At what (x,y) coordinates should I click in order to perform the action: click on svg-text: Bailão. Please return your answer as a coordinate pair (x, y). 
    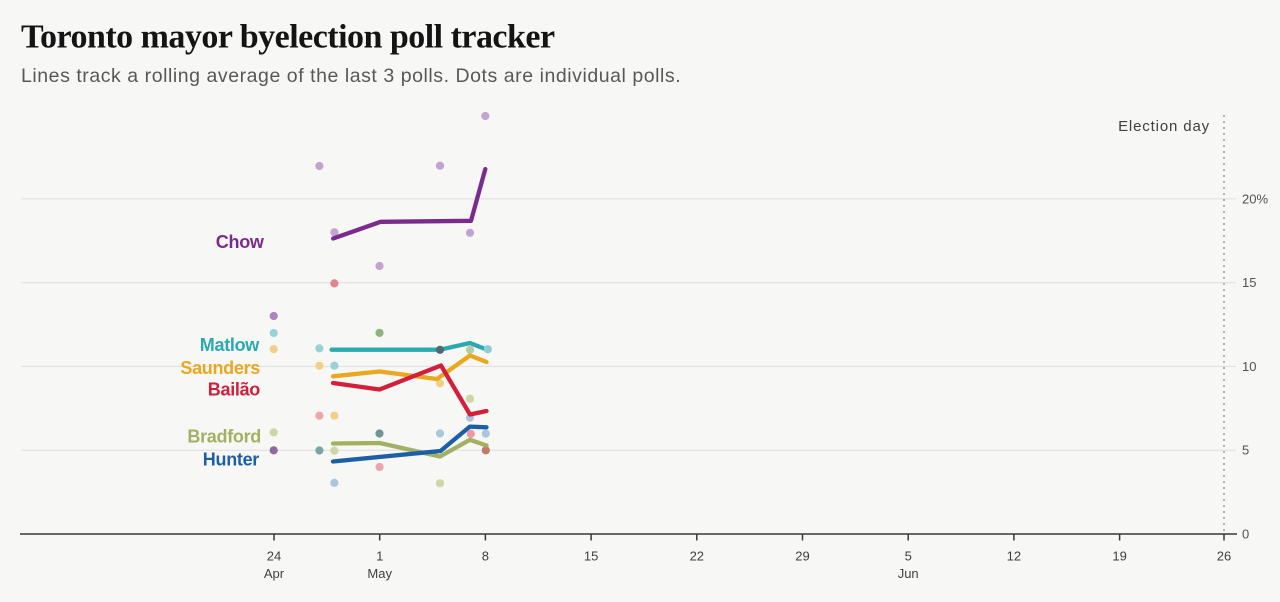
    Looking at the image, I should click on (234, 390).